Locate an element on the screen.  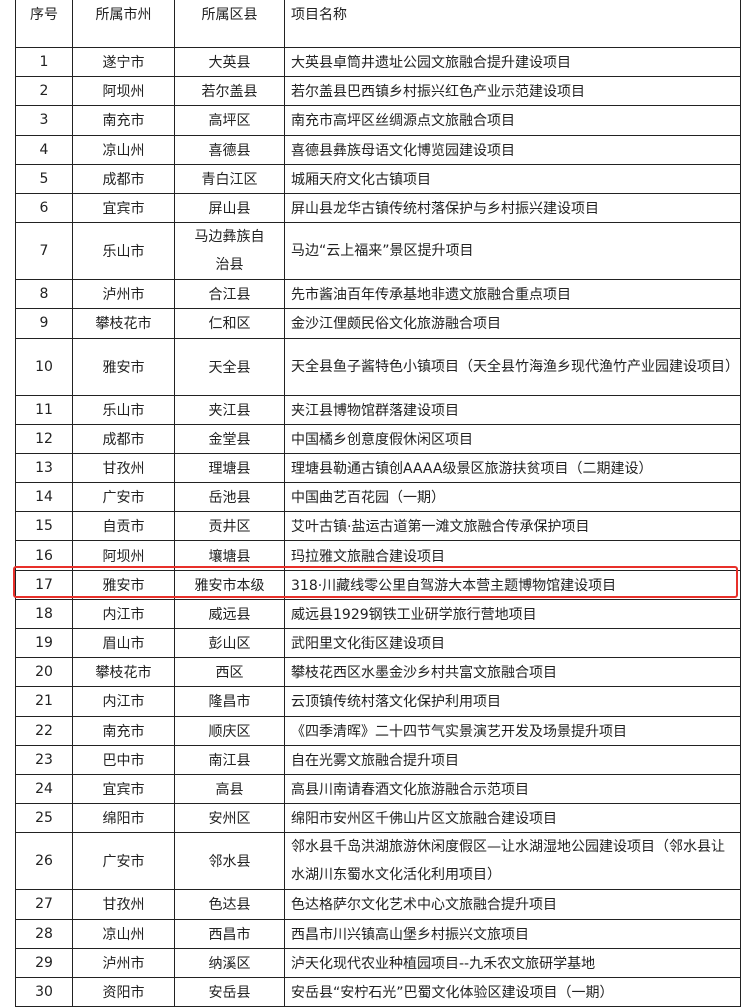
table-row: 17 雅安市 雅安市本级 318·川藏线零公里自驾游大本营主题博物馆建设项目 is located at coordinates (378, 584).